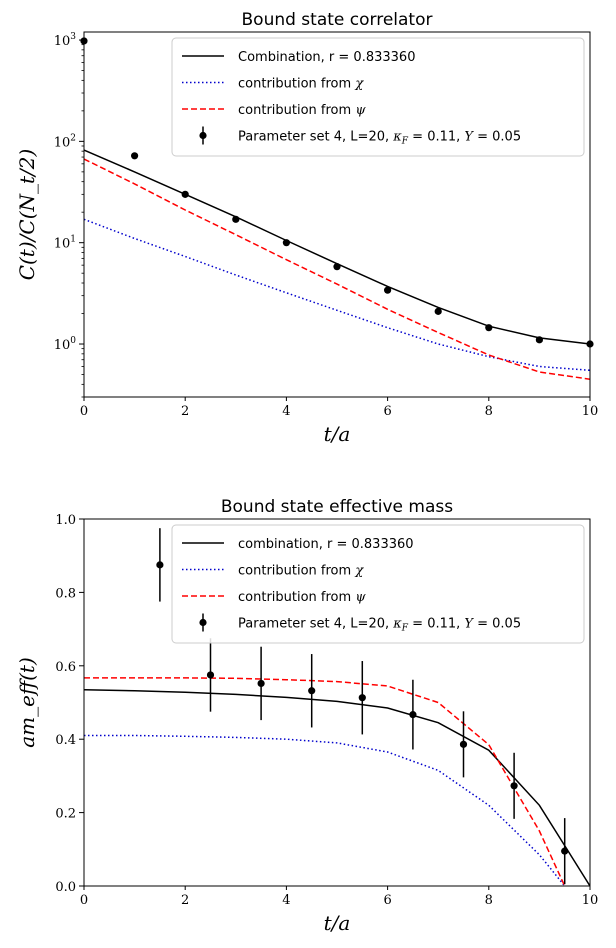  Describe the element at coordinates (65, 814) in the screenshot. I see `y-tick-label: 0.2` at that location.